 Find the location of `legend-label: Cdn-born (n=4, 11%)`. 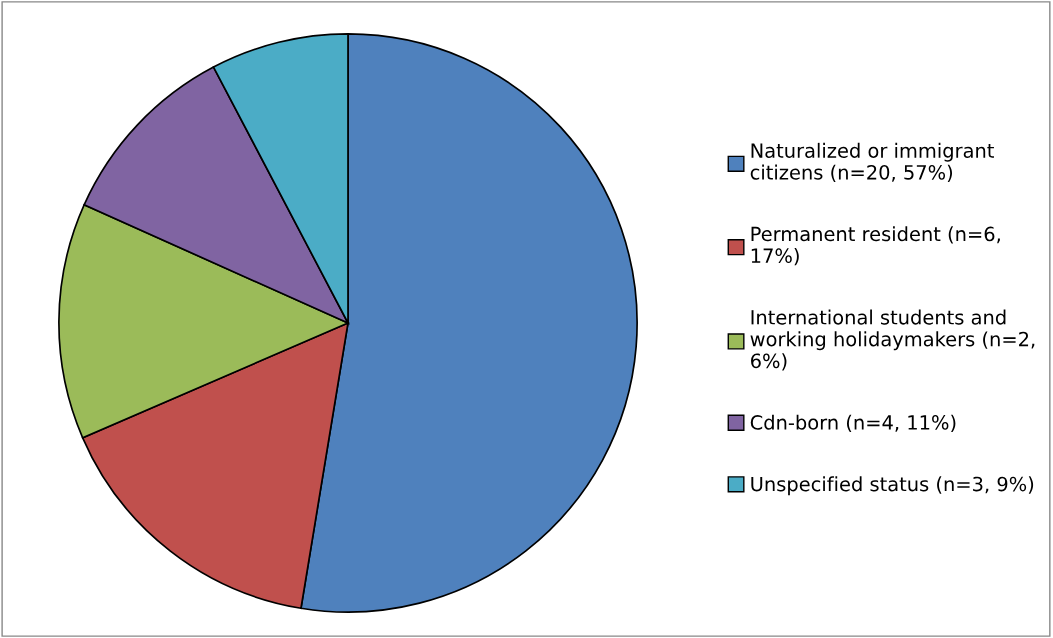

legend-label: Cdn-born (n=4, 11%) is located at coordinates (853, 423).